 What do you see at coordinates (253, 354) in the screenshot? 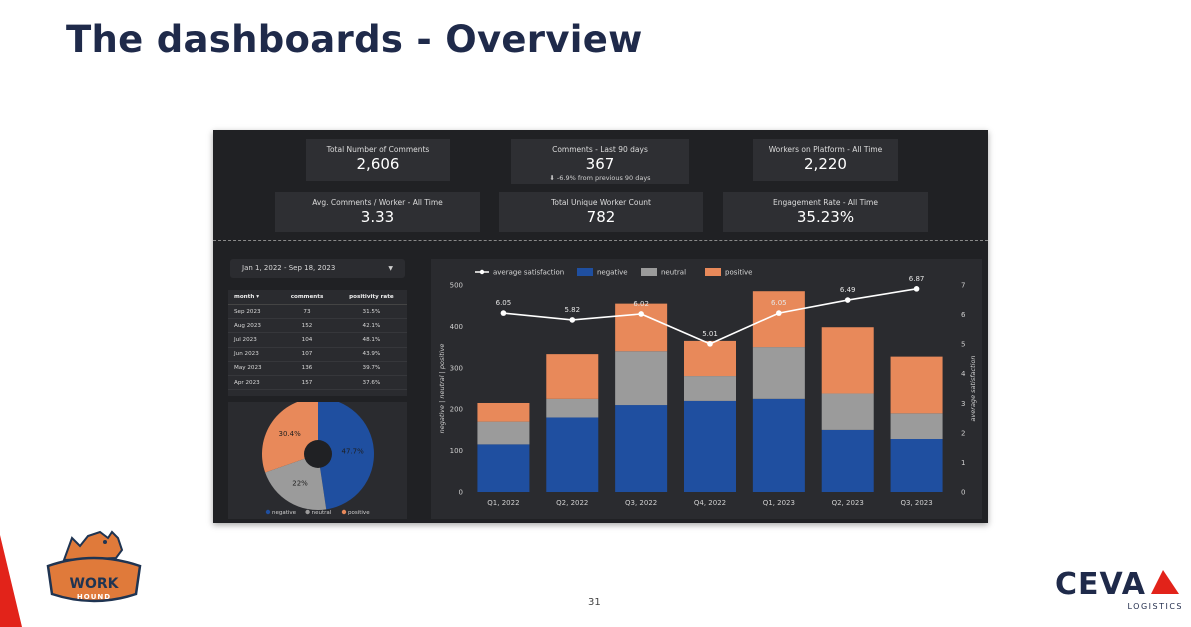
I see `cell-month: Jun 2023` at bounding box center [253, 354].